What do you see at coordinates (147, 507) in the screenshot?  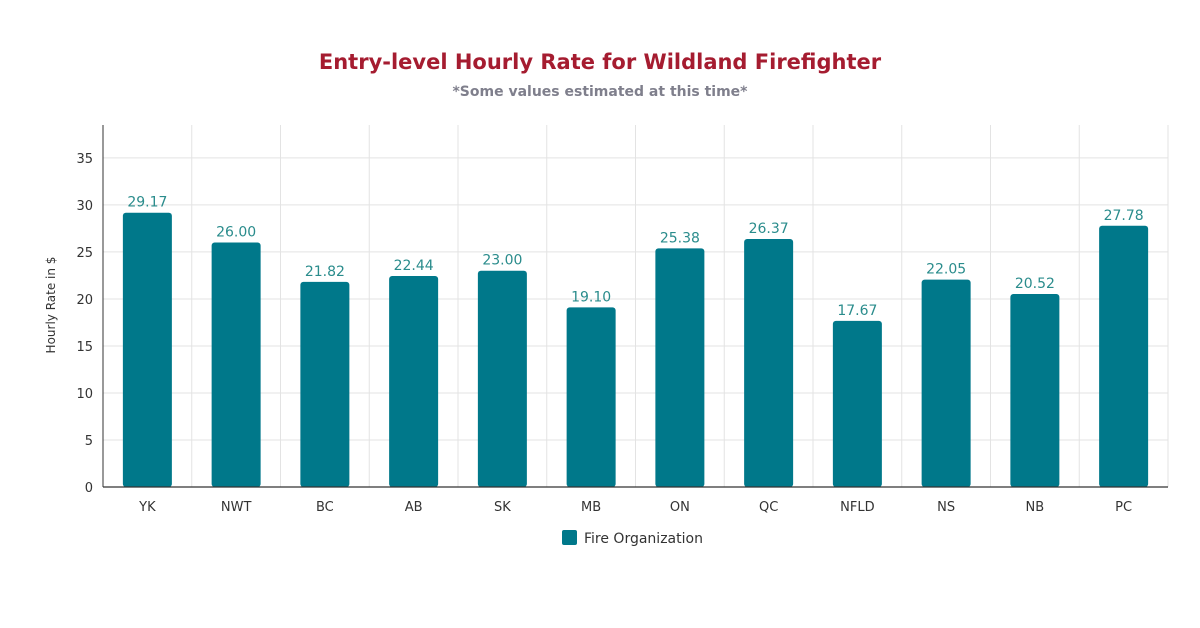 I see `x-tick-label: YK` at bounding box center [147, 507].